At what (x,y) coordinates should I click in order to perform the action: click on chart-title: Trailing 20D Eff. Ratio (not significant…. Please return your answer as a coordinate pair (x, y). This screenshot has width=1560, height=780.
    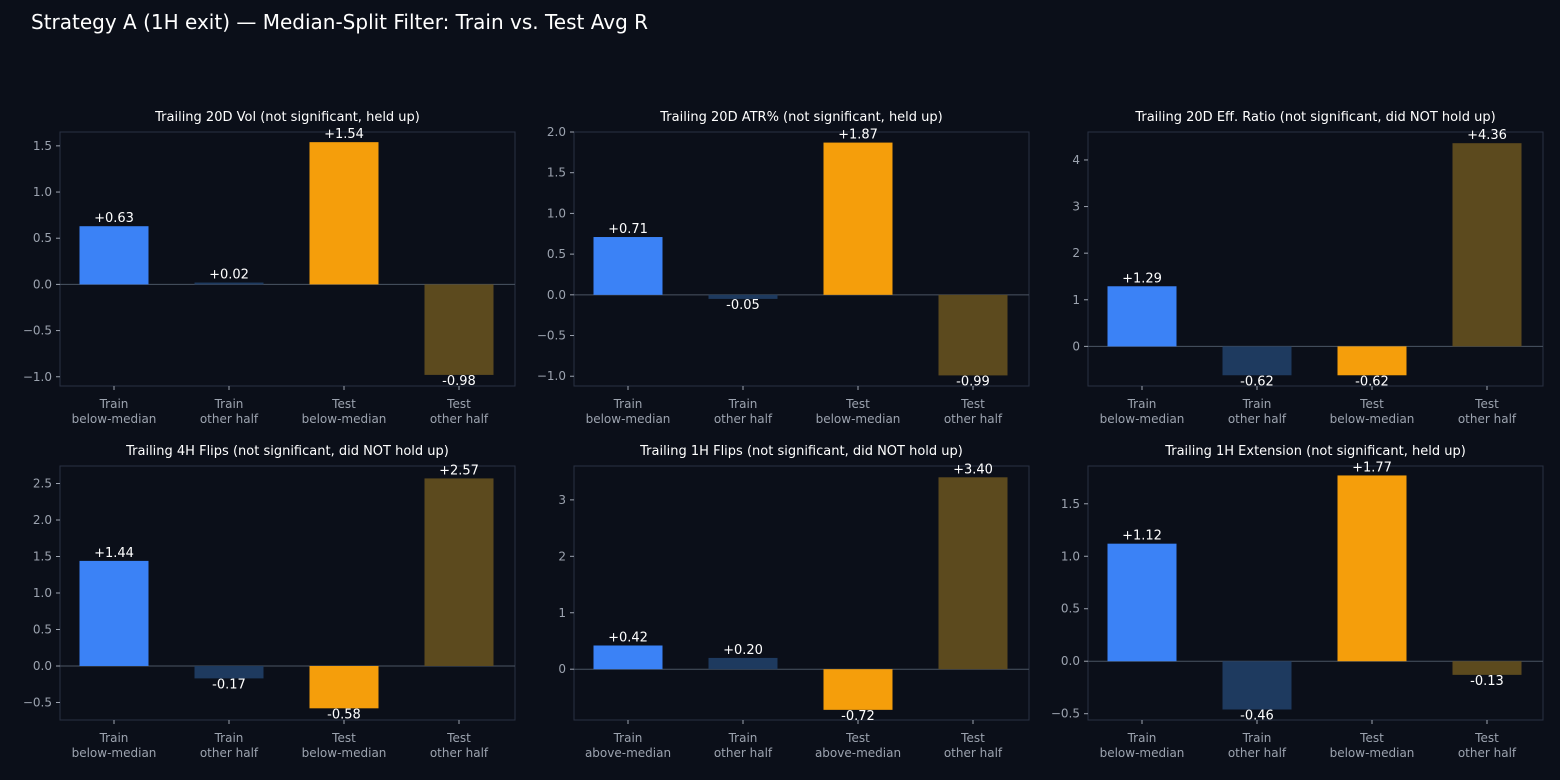
    Looking at the image, I should click on (1314, 117).